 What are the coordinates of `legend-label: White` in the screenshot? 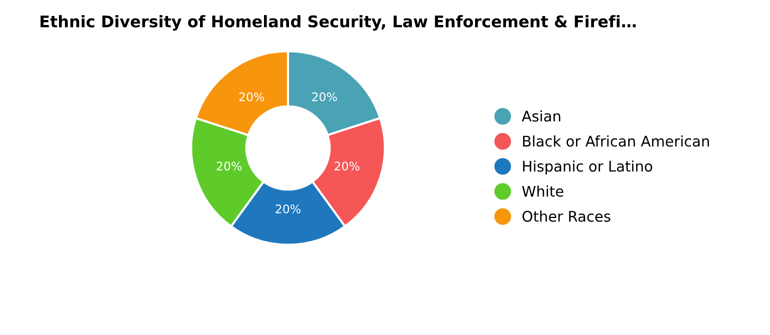 It's located at (543, 191).